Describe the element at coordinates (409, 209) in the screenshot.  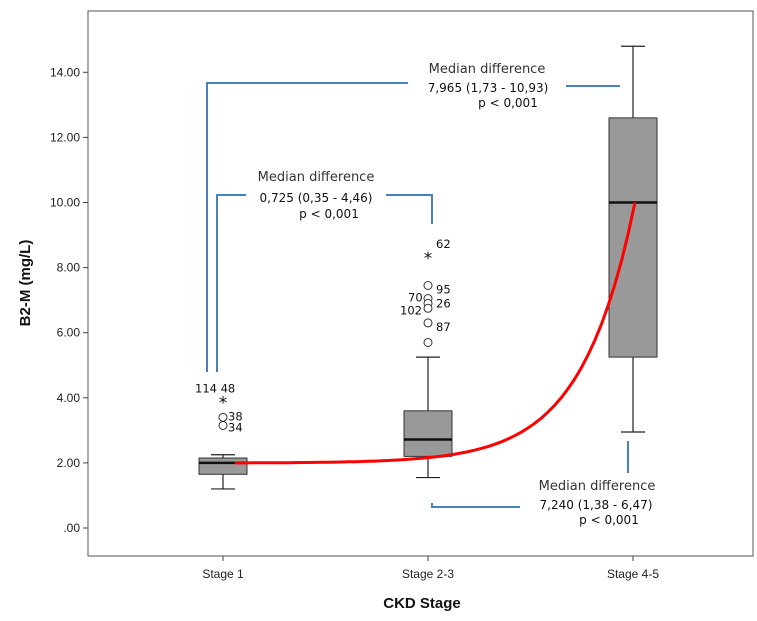
I see `bracket-stage1-stage23-right` at that location.